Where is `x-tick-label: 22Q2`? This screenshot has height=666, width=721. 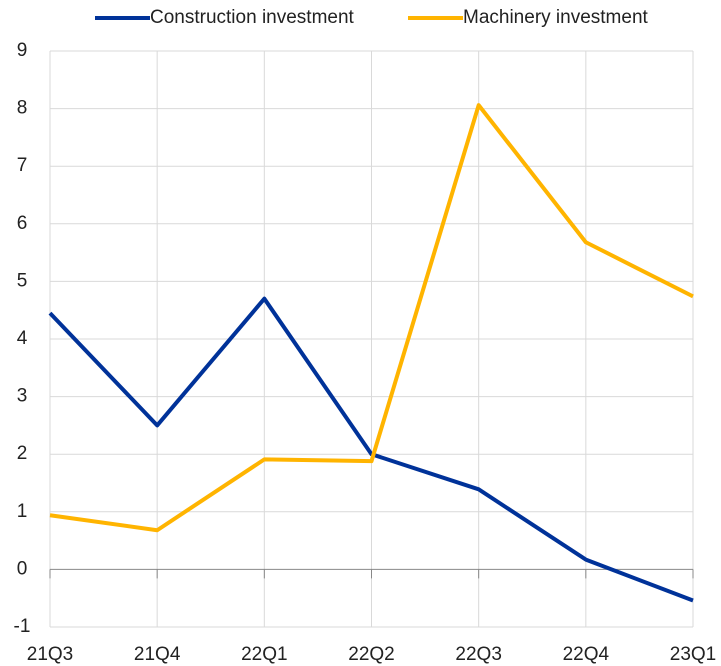
x-tick-label: 22Q2 is located at coordinates (371, 654).